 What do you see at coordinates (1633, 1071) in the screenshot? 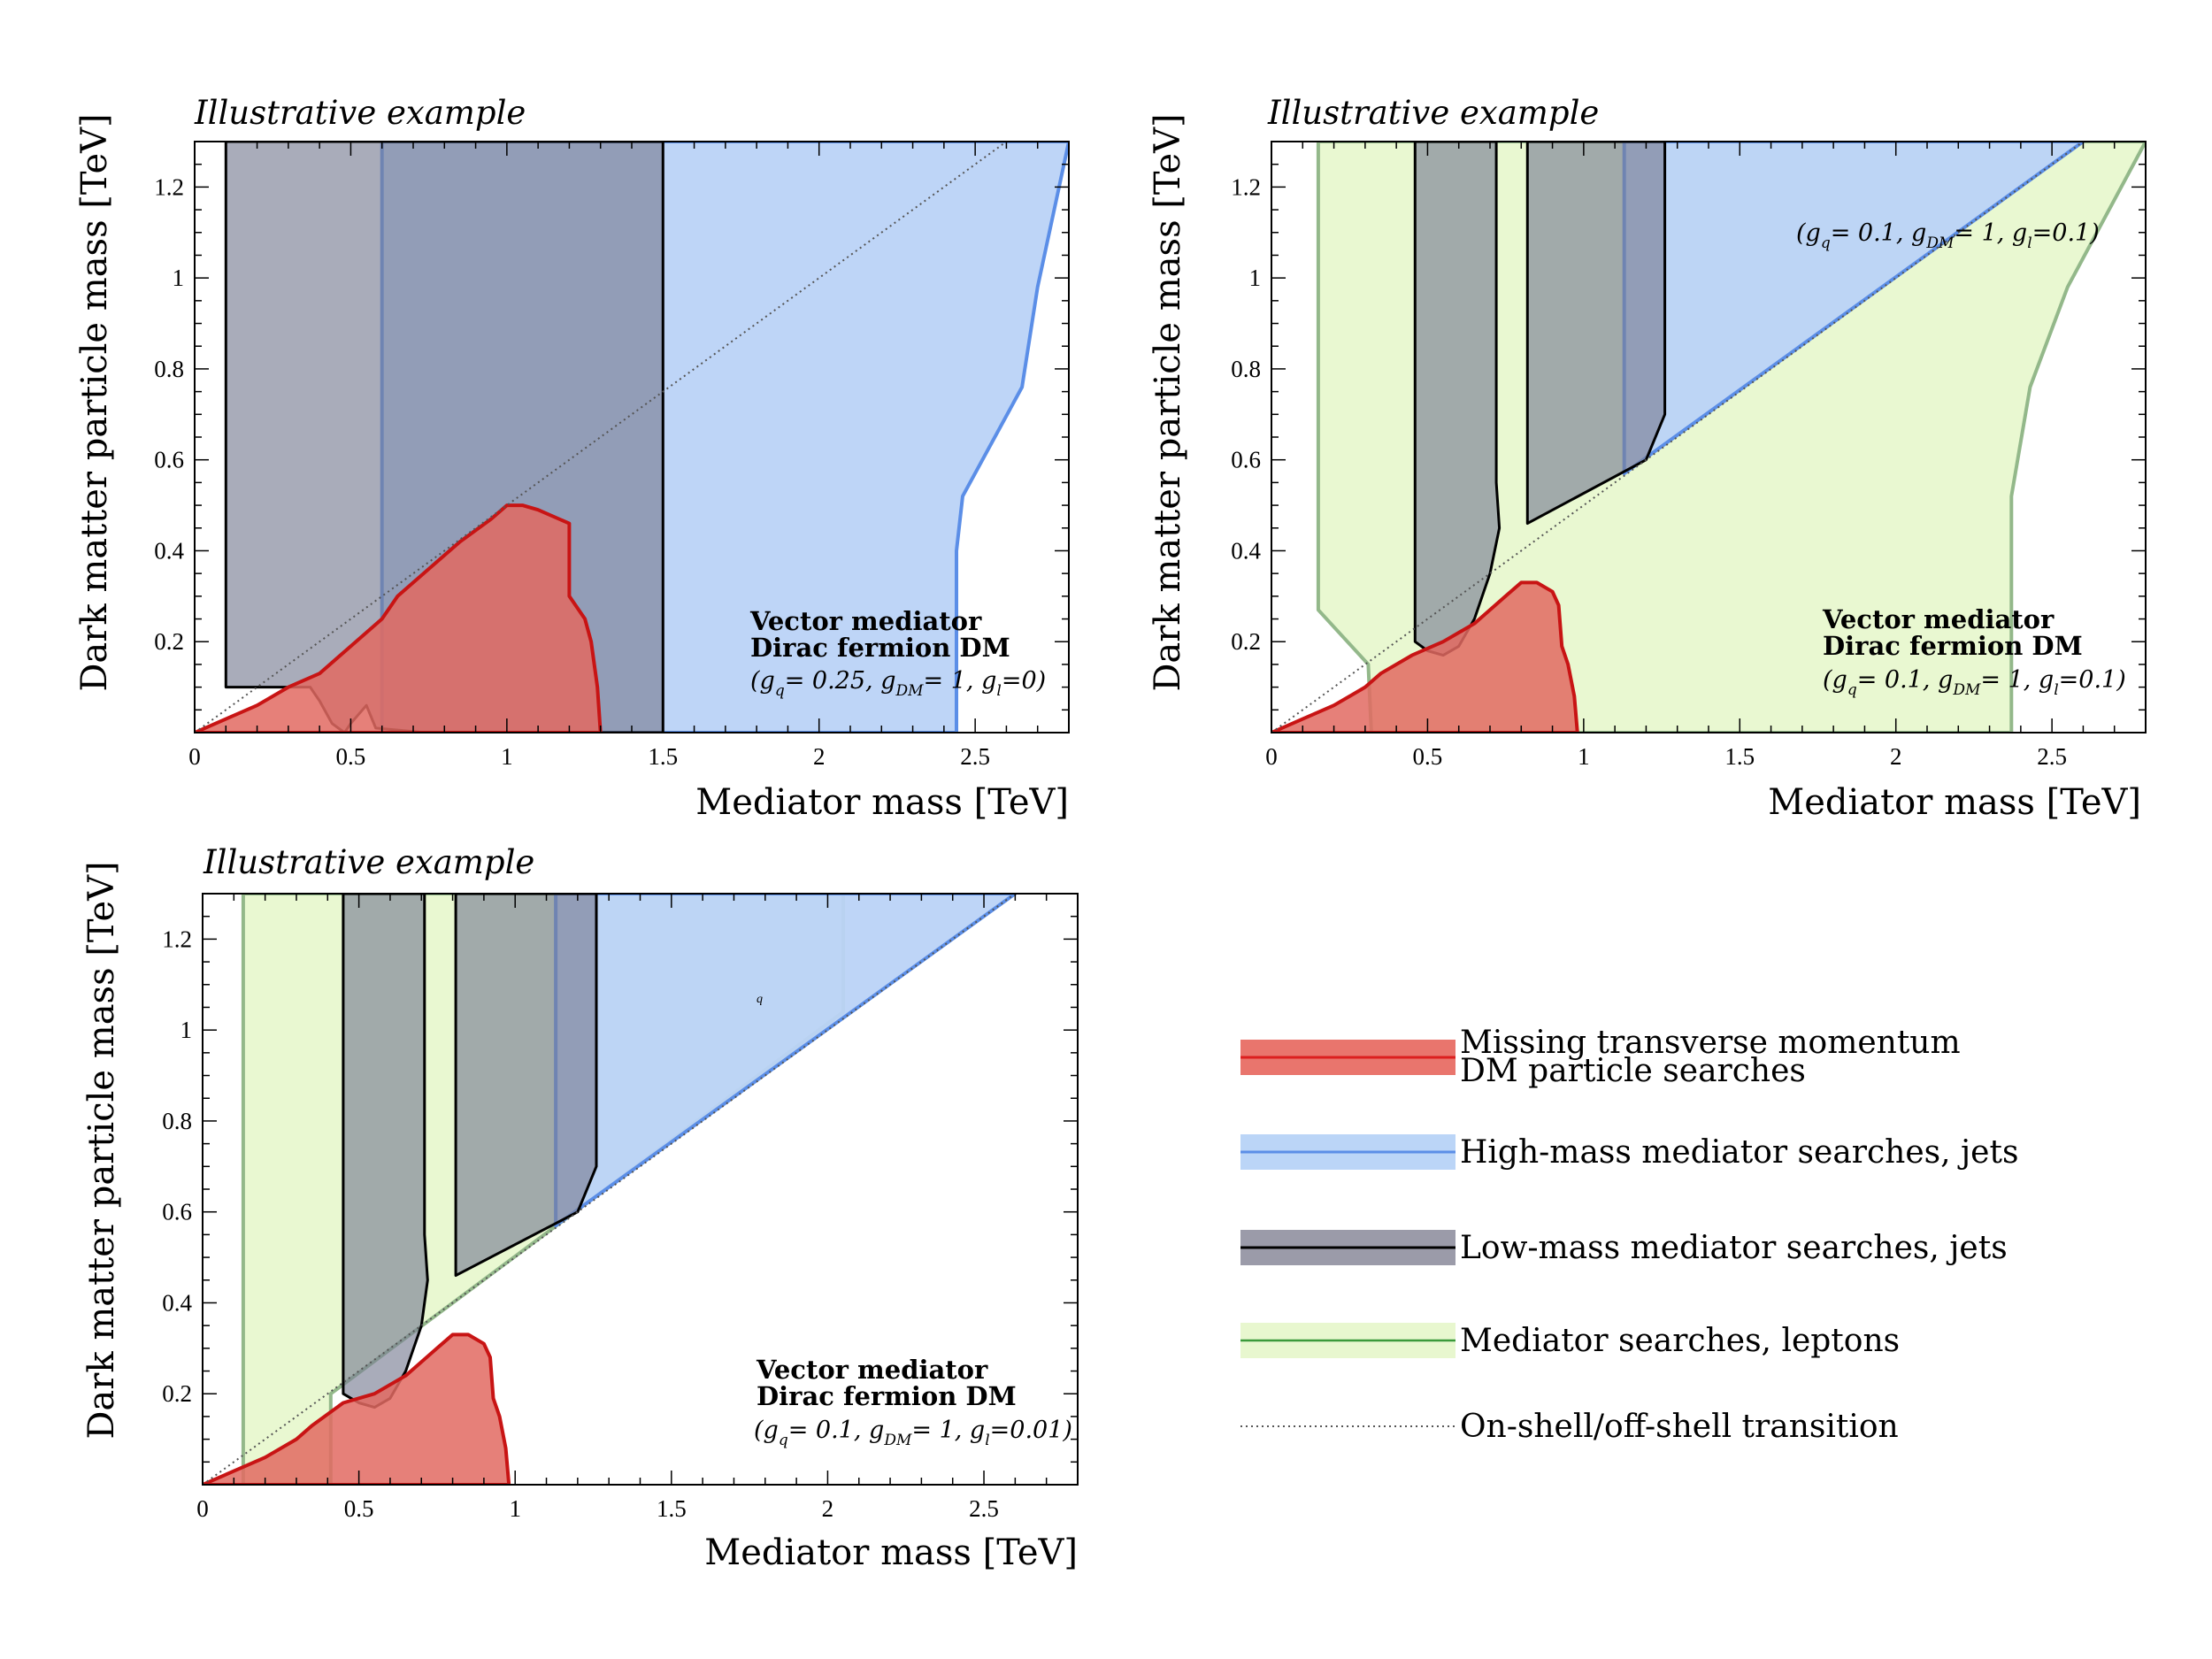
I see `legend-label-met-2: DM particle searches` at bounding box center [1633, 1071].